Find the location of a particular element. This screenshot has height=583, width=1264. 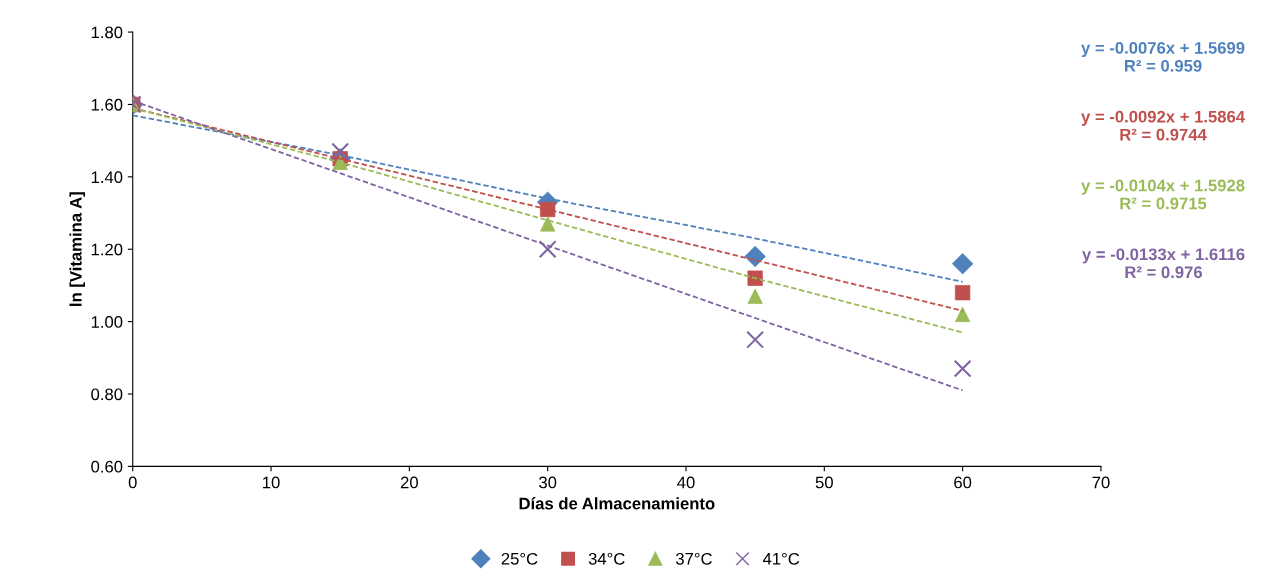

annotation: y = -0.0133x + 1.6116 R² = 0.976 is located at coordinates (1163, 263).